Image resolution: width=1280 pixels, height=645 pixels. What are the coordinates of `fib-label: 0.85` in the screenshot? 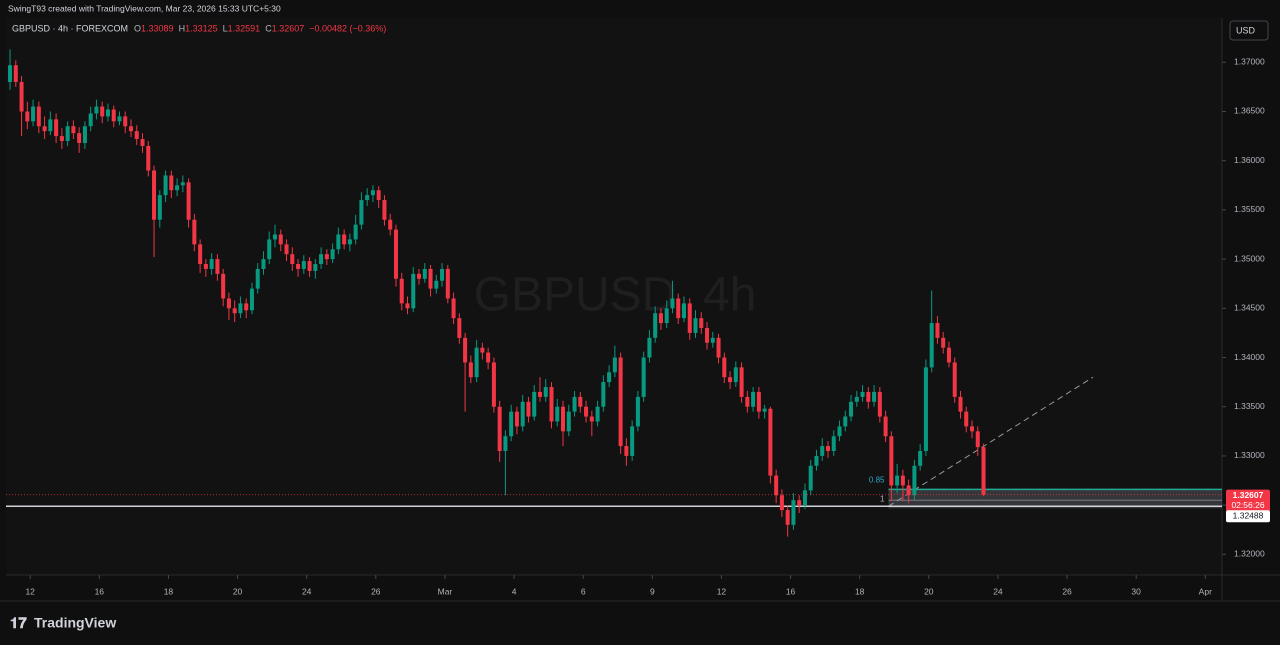 It's located at (877, 479).